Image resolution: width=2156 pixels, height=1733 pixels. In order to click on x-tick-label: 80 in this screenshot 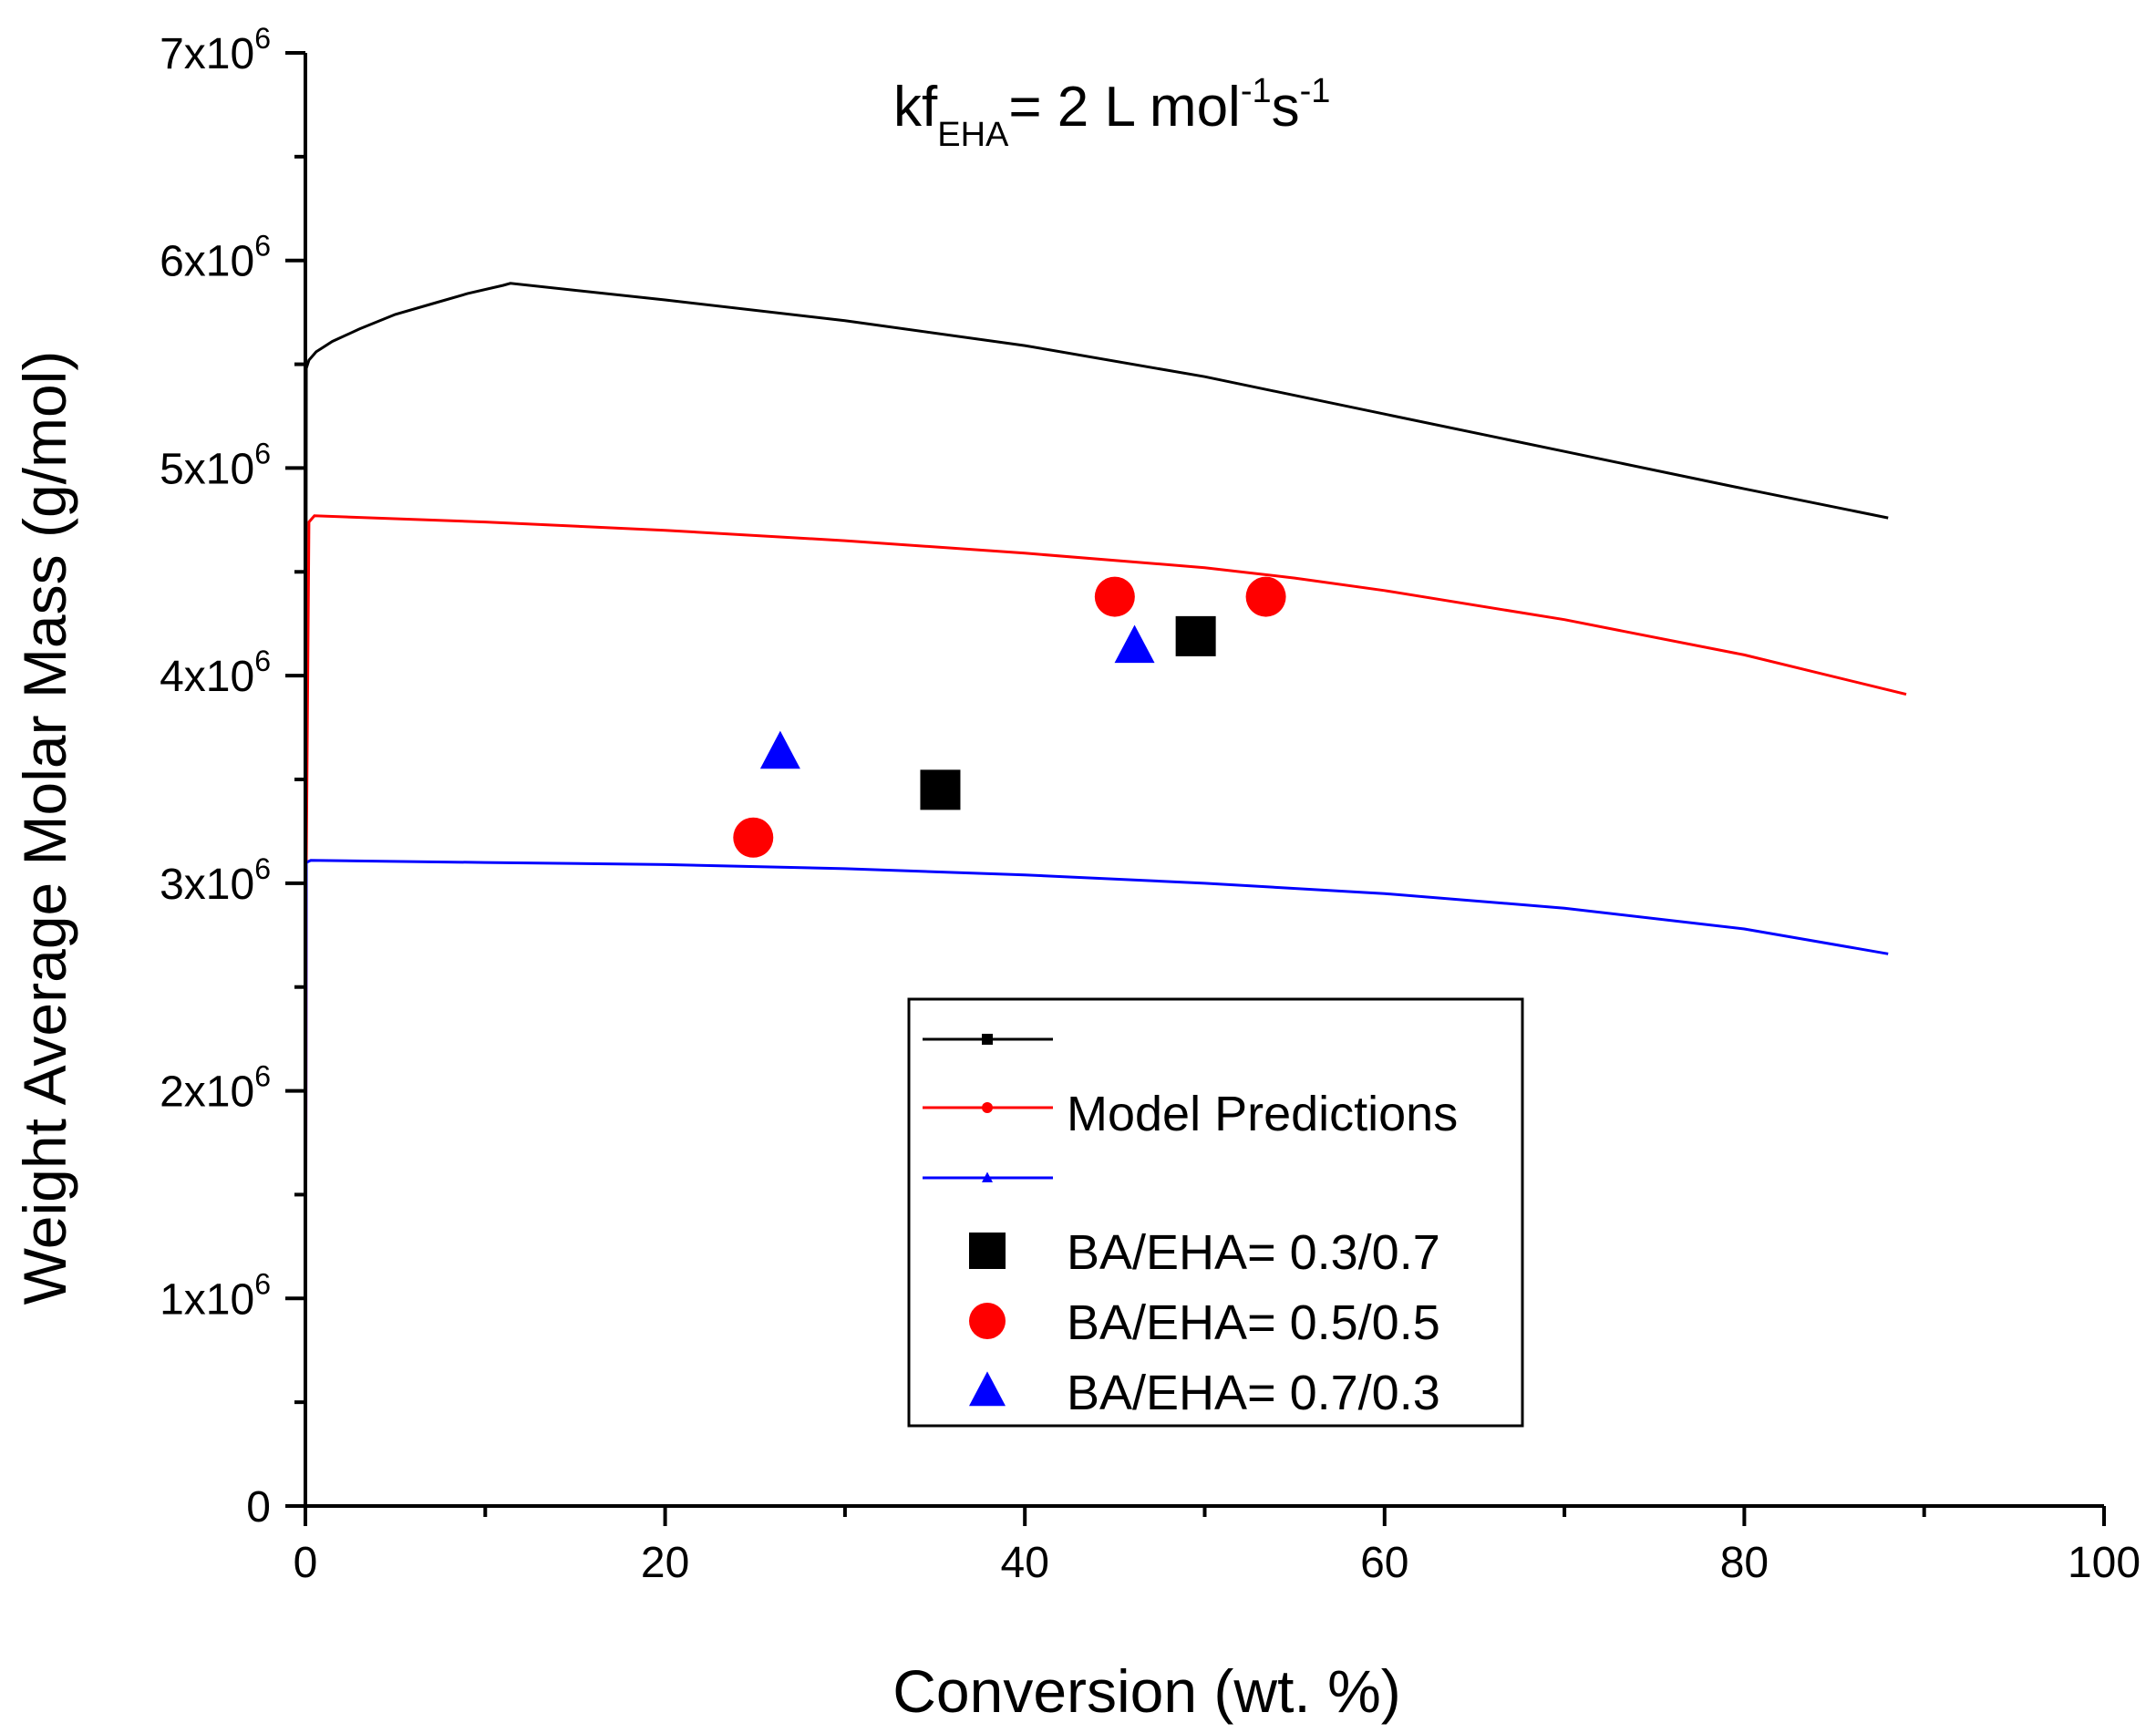, I will do `click(1744, 1563)`.